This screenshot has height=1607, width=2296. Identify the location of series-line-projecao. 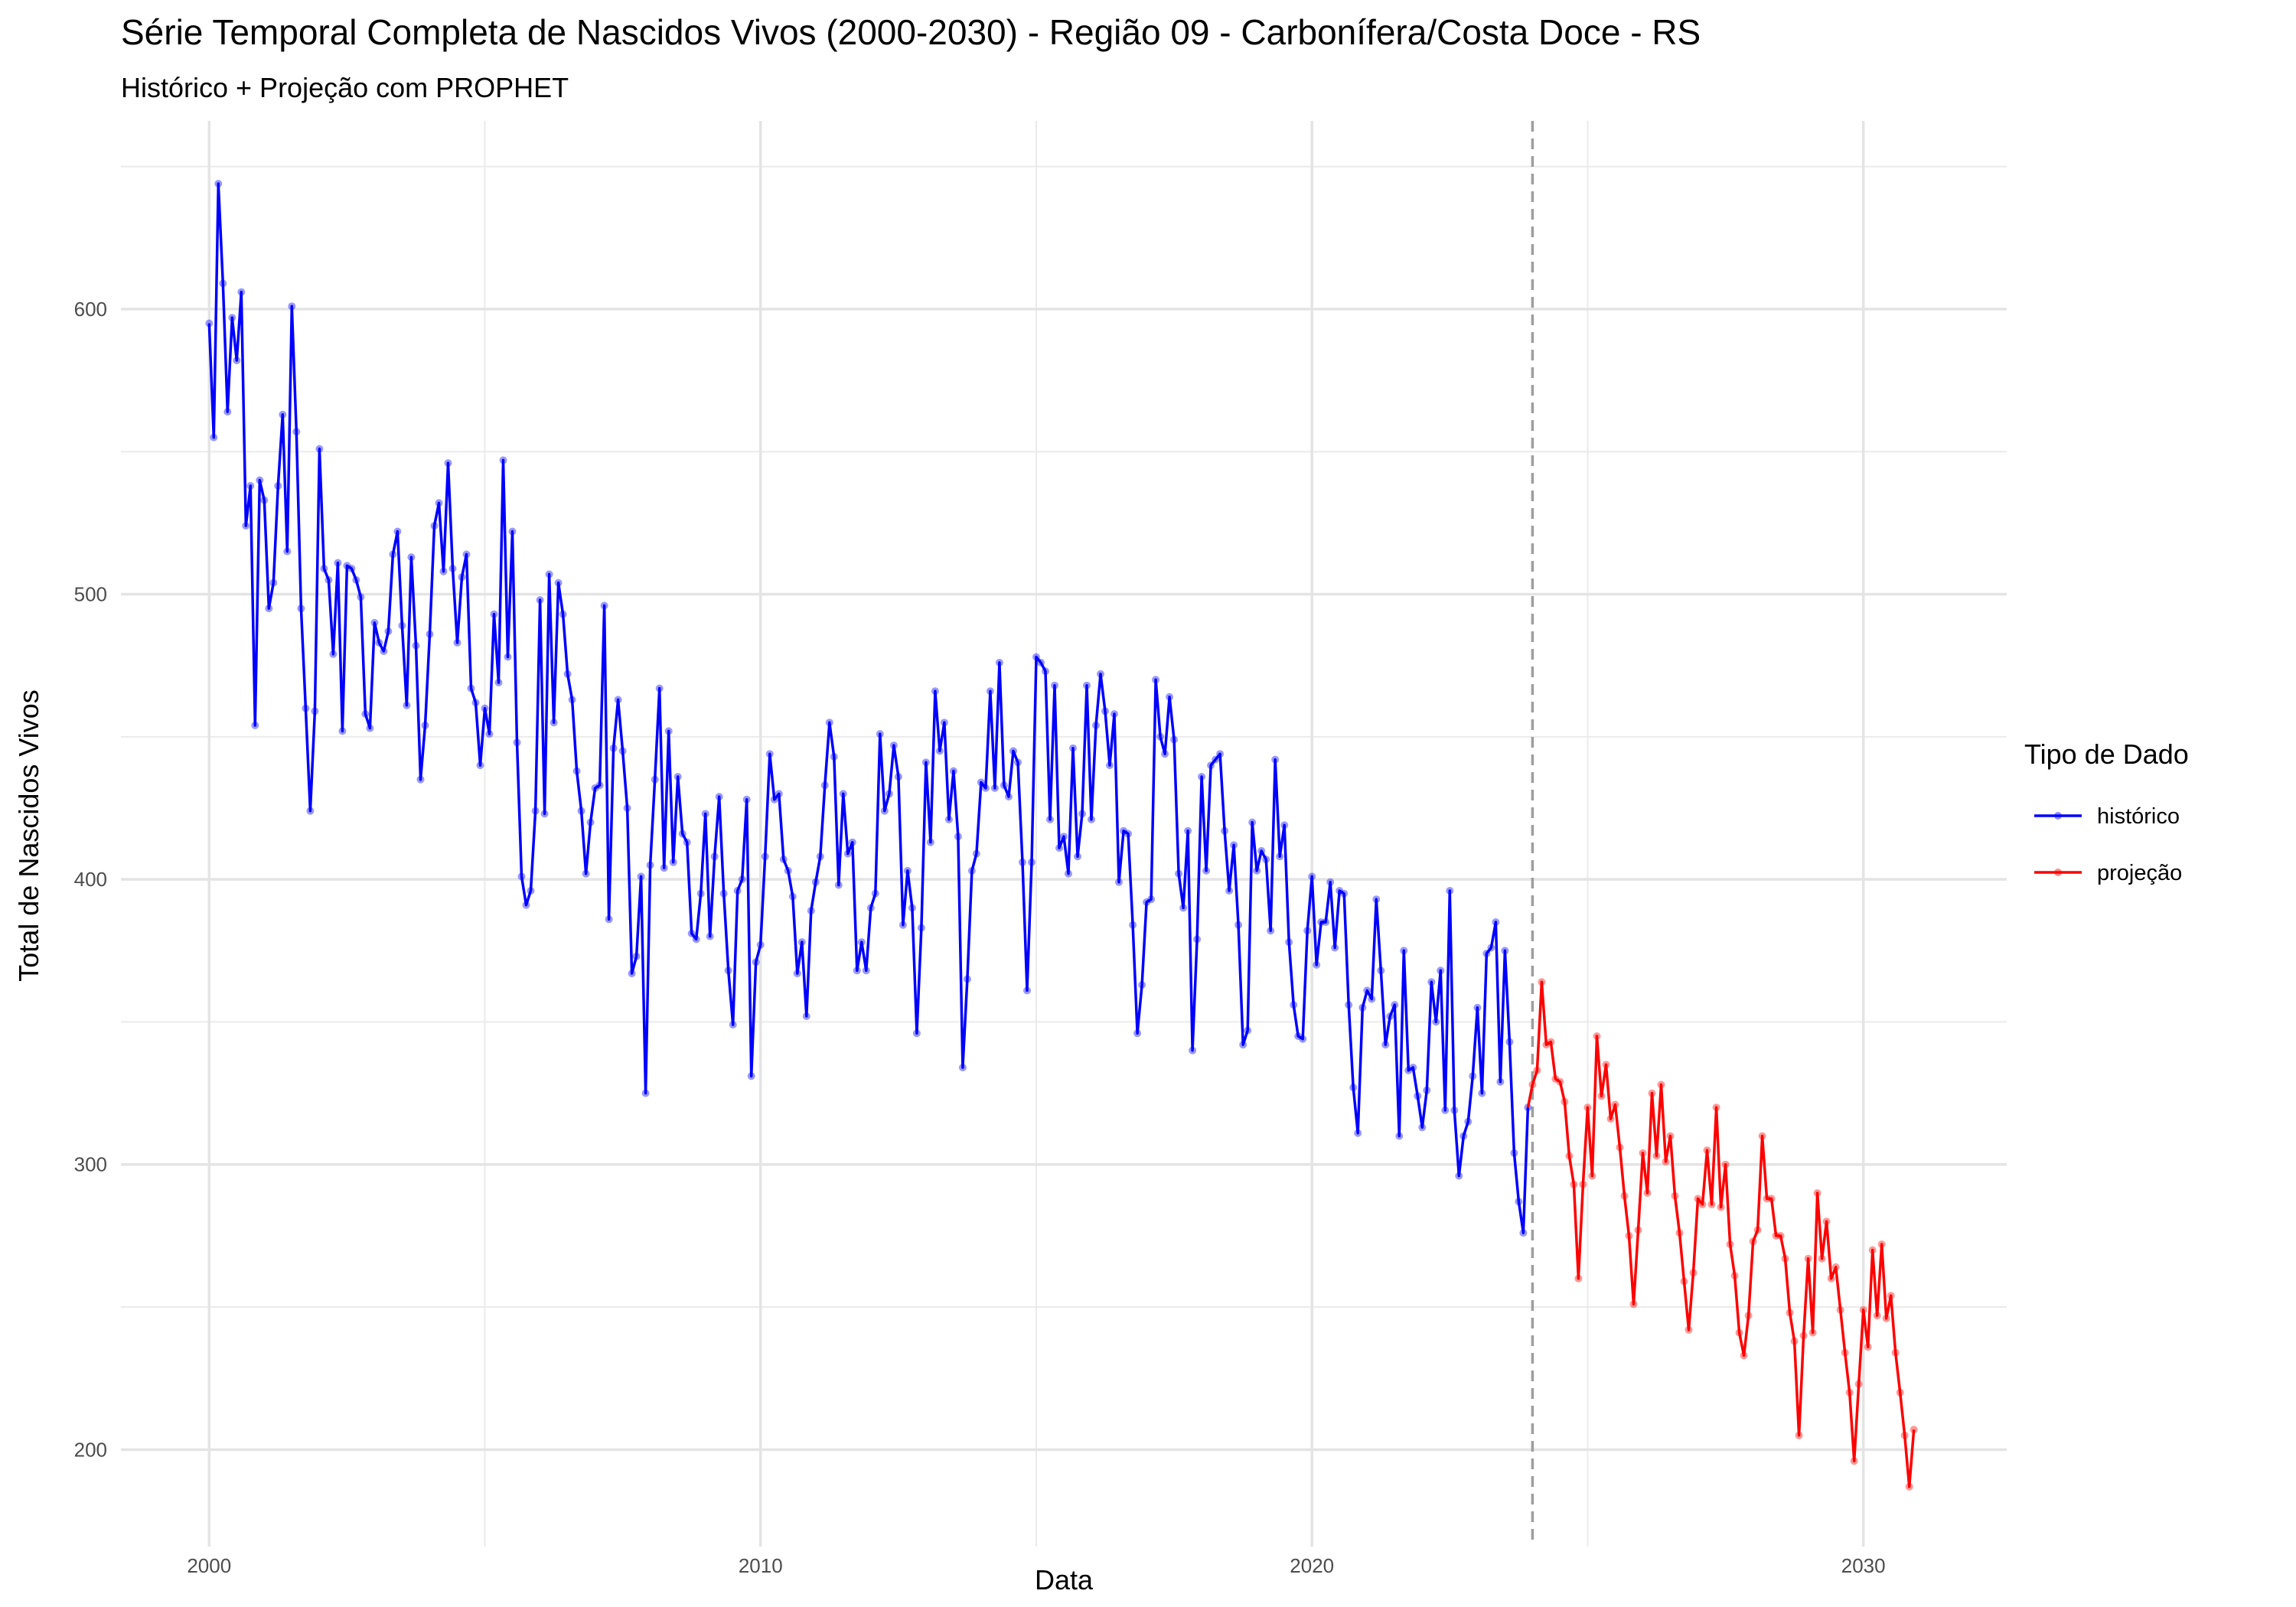
(1721, 1234).